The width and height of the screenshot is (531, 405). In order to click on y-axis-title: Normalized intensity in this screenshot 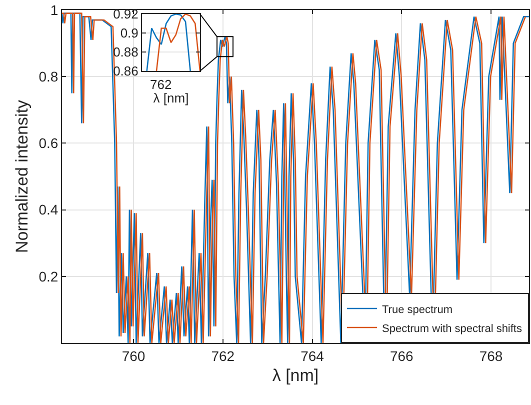, I will do `click(22, 176)`.